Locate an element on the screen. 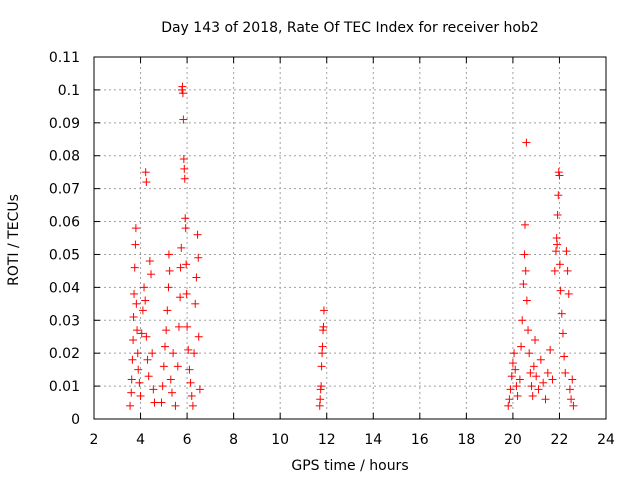 The image size is (640, 484). y-tick-label: 0.01 is located at coordinates (64, 387).